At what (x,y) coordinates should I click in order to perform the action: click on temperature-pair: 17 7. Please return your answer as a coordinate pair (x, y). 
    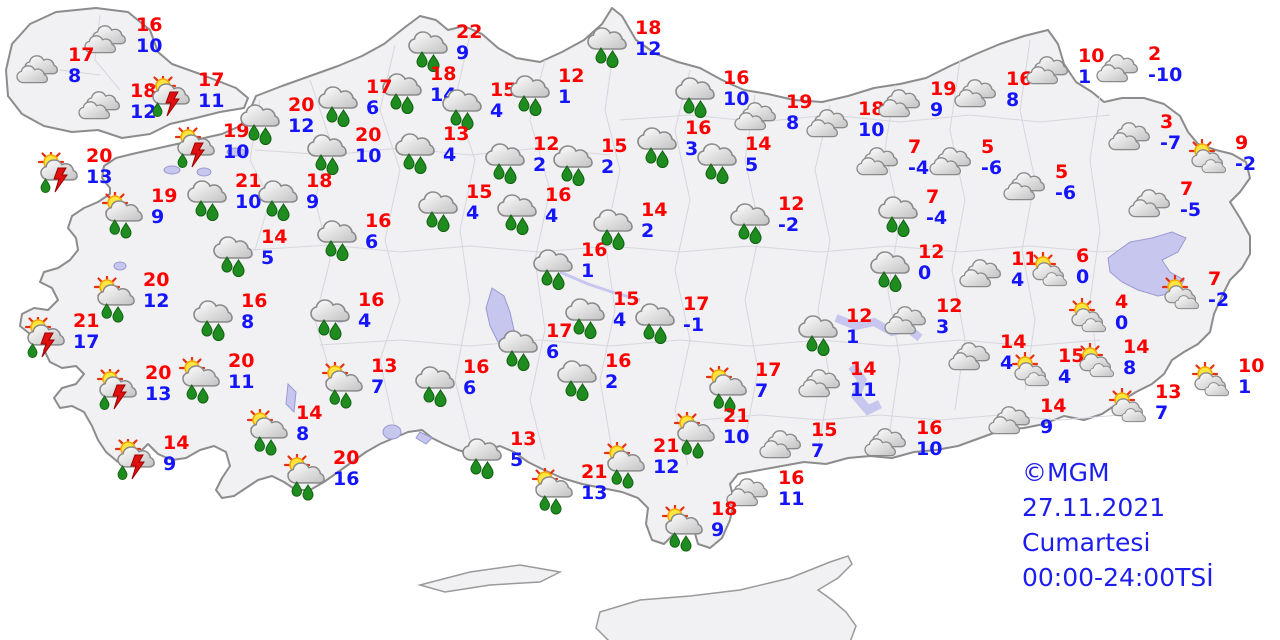
    Looking at the image, I should click on (768, 381).